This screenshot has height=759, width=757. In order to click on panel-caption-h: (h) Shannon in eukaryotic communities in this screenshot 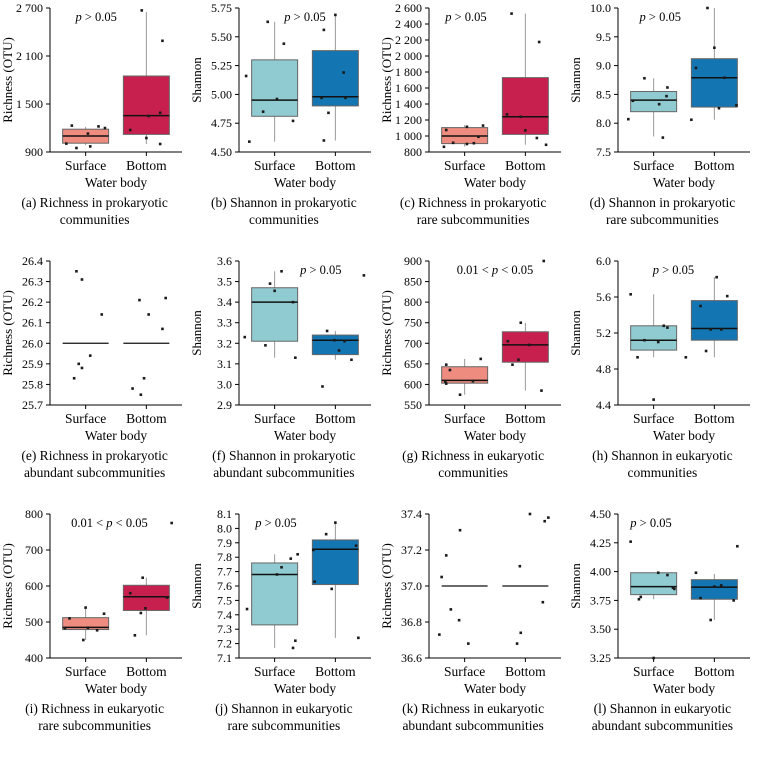, I will do `click(662, 464)`.